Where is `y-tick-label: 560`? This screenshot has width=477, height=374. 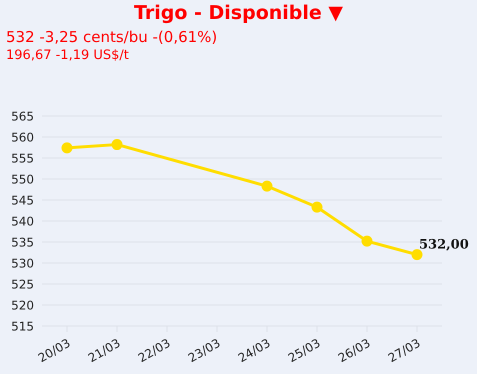 y-tick-label: 560 is located at coordinates (22, 137).